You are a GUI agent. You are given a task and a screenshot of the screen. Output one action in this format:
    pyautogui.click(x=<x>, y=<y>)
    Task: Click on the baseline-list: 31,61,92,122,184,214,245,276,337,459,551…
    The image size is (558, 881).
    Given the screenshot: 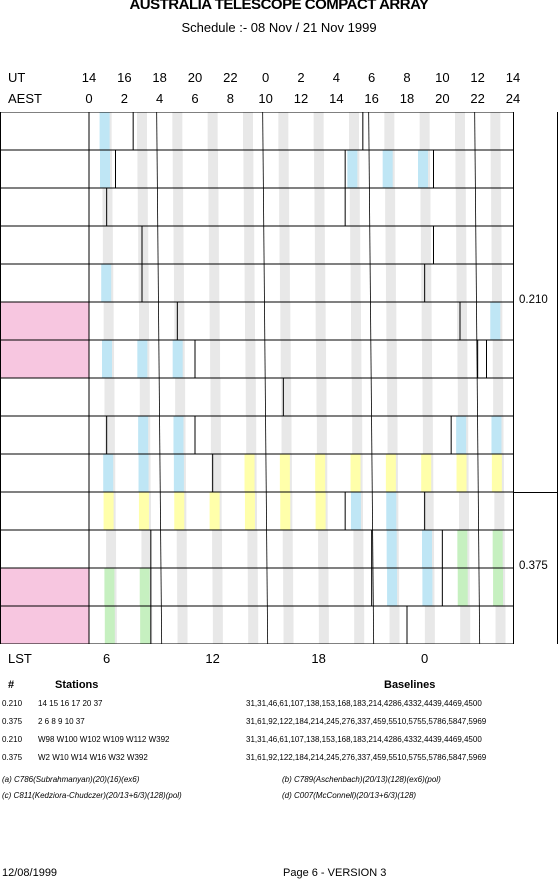 What is the action you would take?
    pyautogui.click(x=366, y=757)
    